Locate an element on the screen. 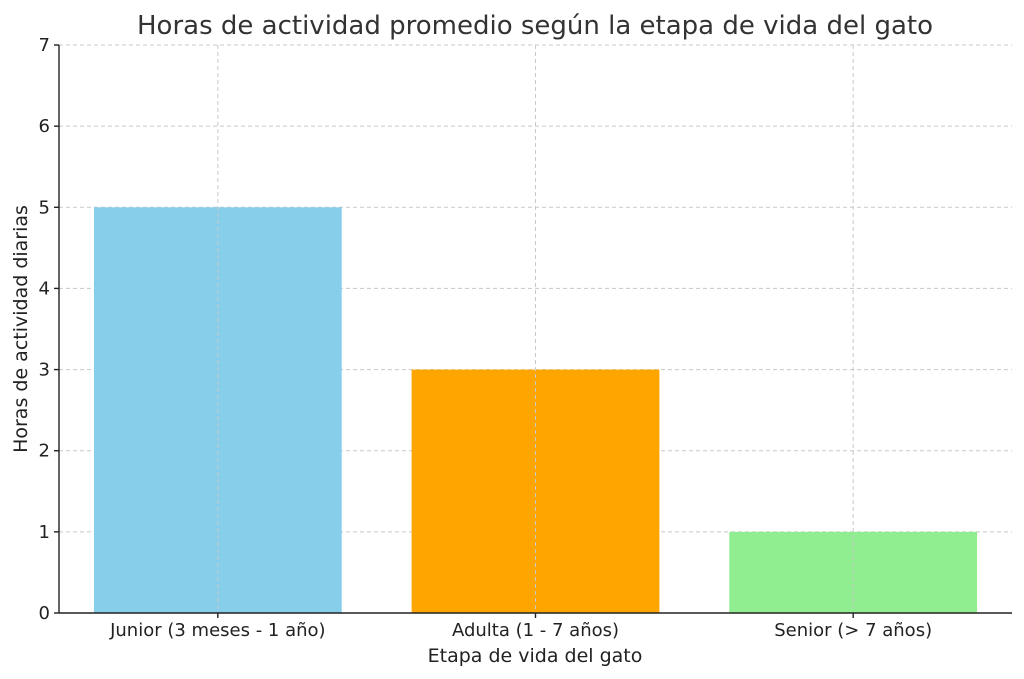 The height and width of the screenshot is (679, 1024). y-tick-label: 6 is located at coordinates (44, 126).